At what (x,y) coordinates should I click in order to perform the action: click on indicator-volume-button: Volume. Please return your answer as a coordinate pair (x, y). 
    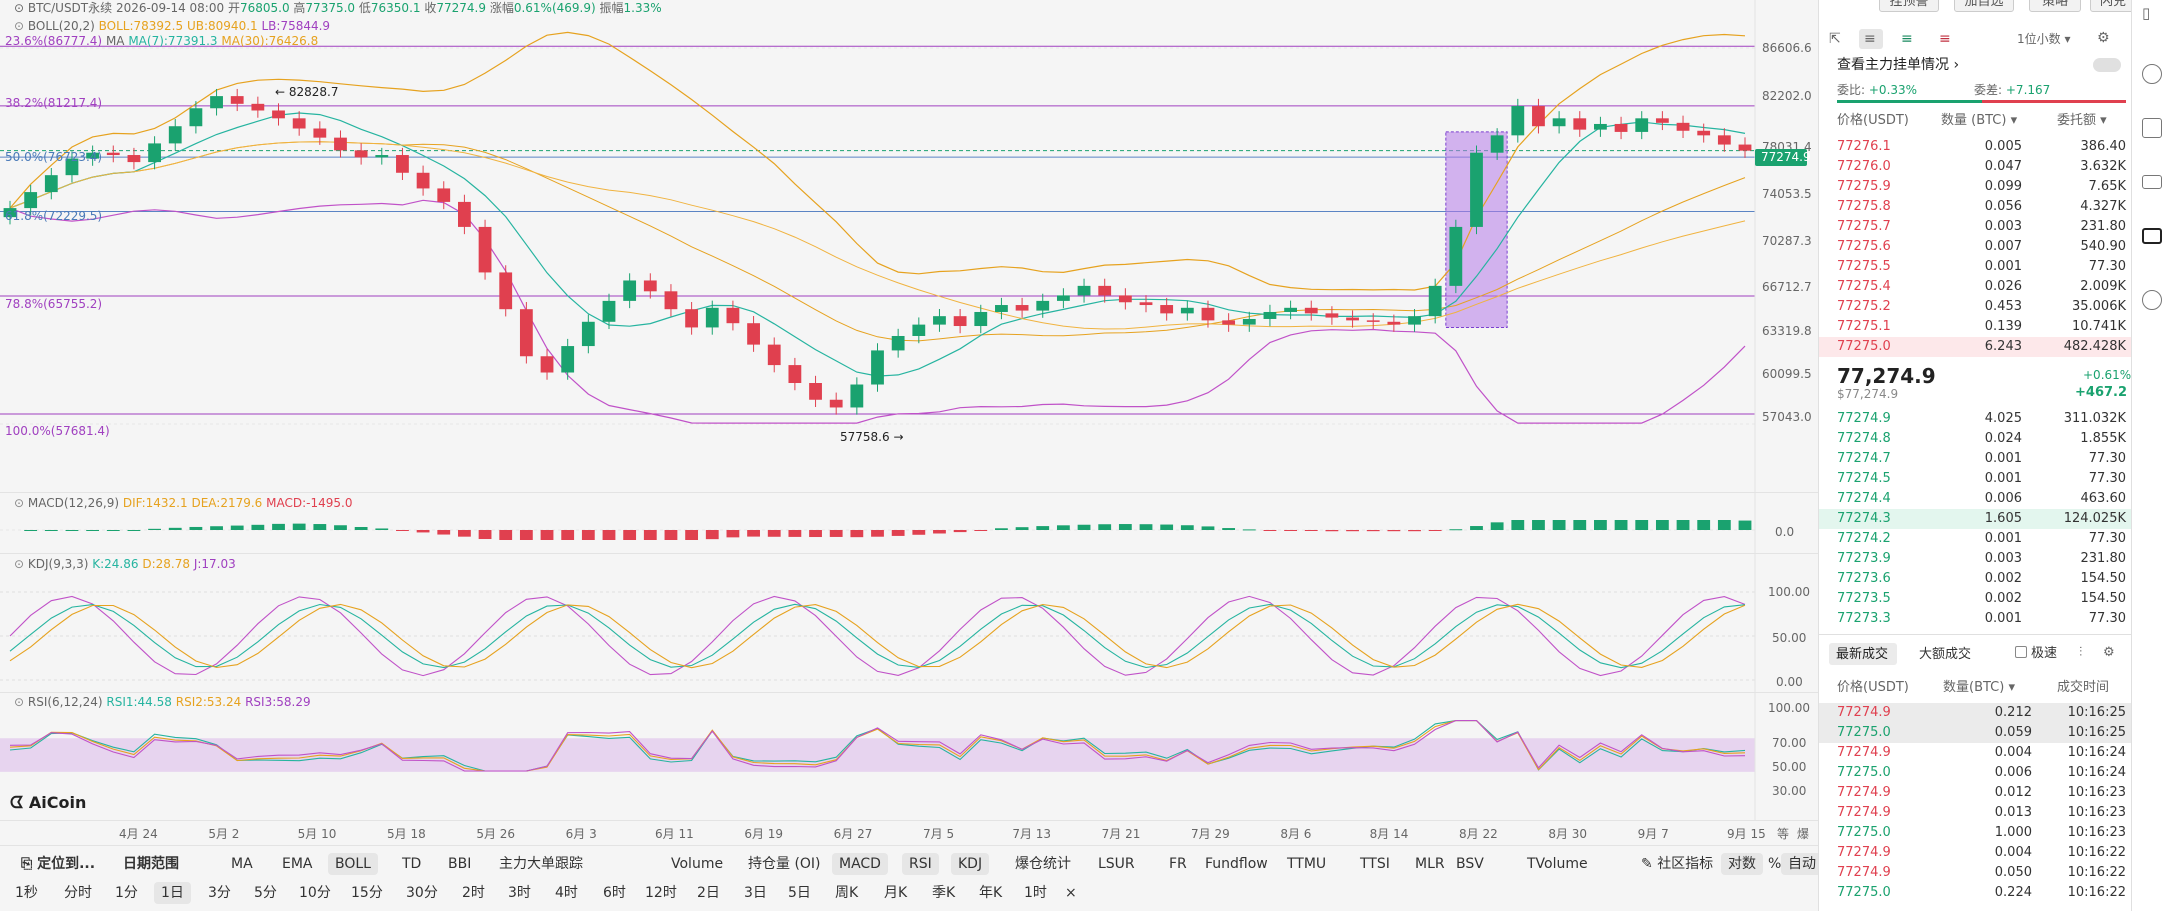
    Looking at the image, I should click on (697, 864).